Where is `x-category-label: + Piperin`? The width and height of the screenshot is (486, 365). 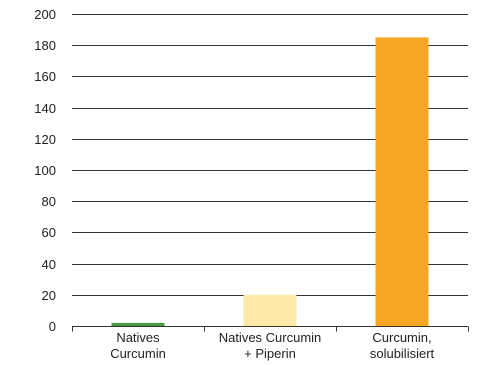 x-category-label: + Piperin is located at coordinates (270, 353).